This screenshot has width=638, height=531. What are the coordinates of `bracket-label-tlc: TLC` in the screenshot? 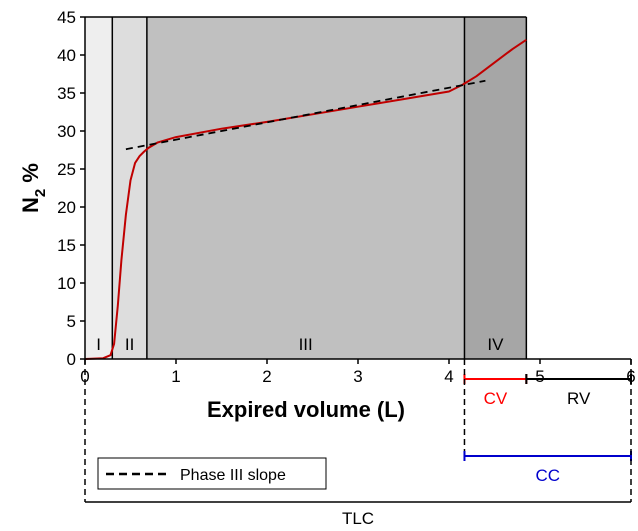 It's located at (358, 518).